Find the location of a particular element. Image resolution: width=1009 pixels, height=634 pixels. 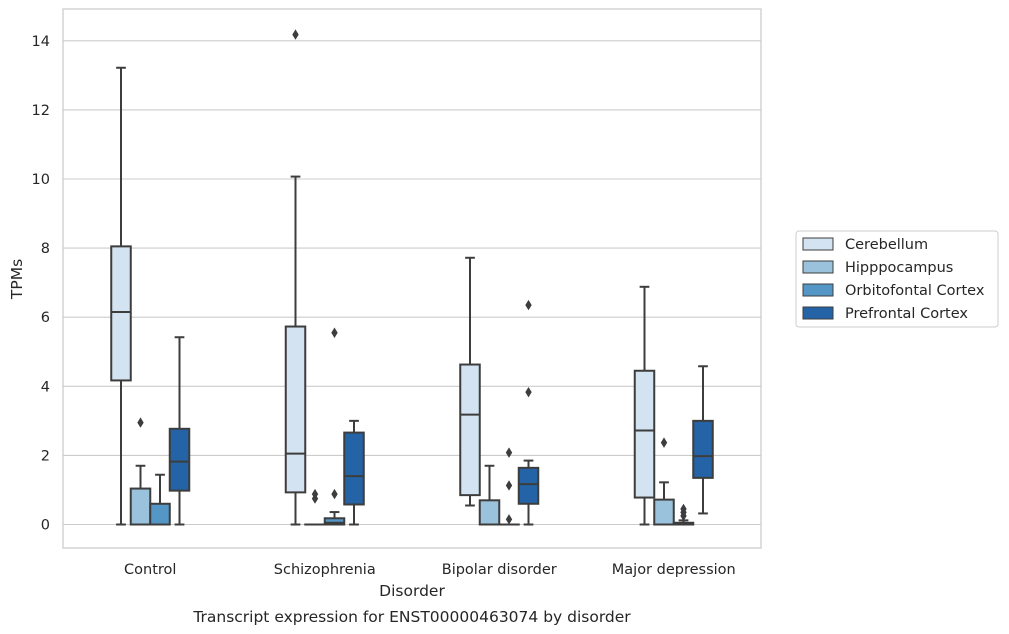

y-tick-label: 10 is located at coordinates (41, 180).